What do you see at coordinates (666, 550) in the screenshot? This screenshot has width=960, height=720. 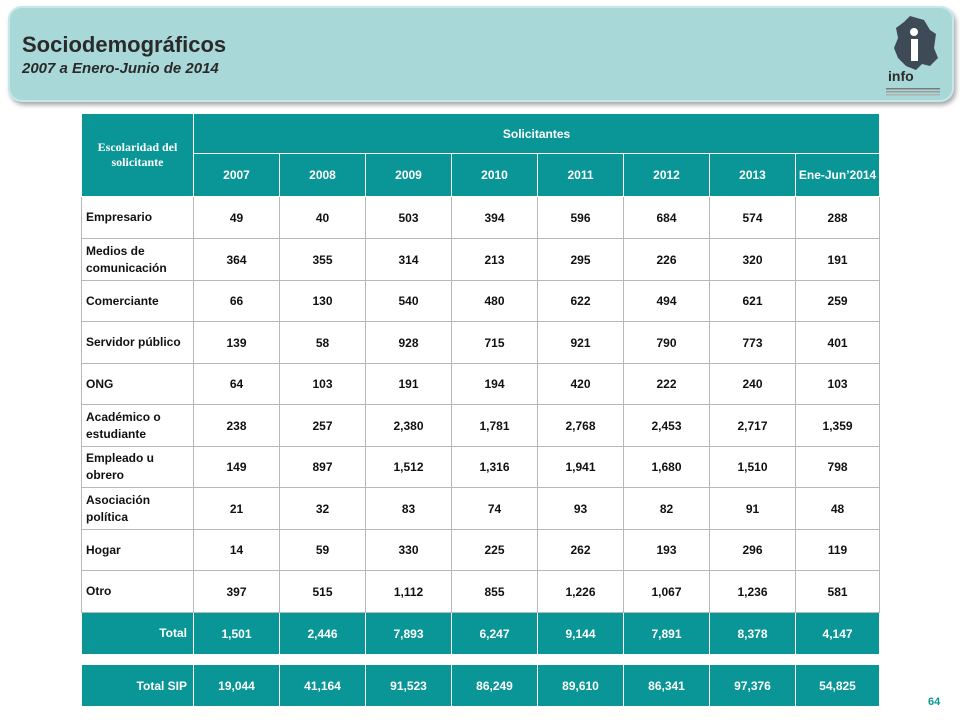 I see `cell: 193` at bounding box center [666, 550].